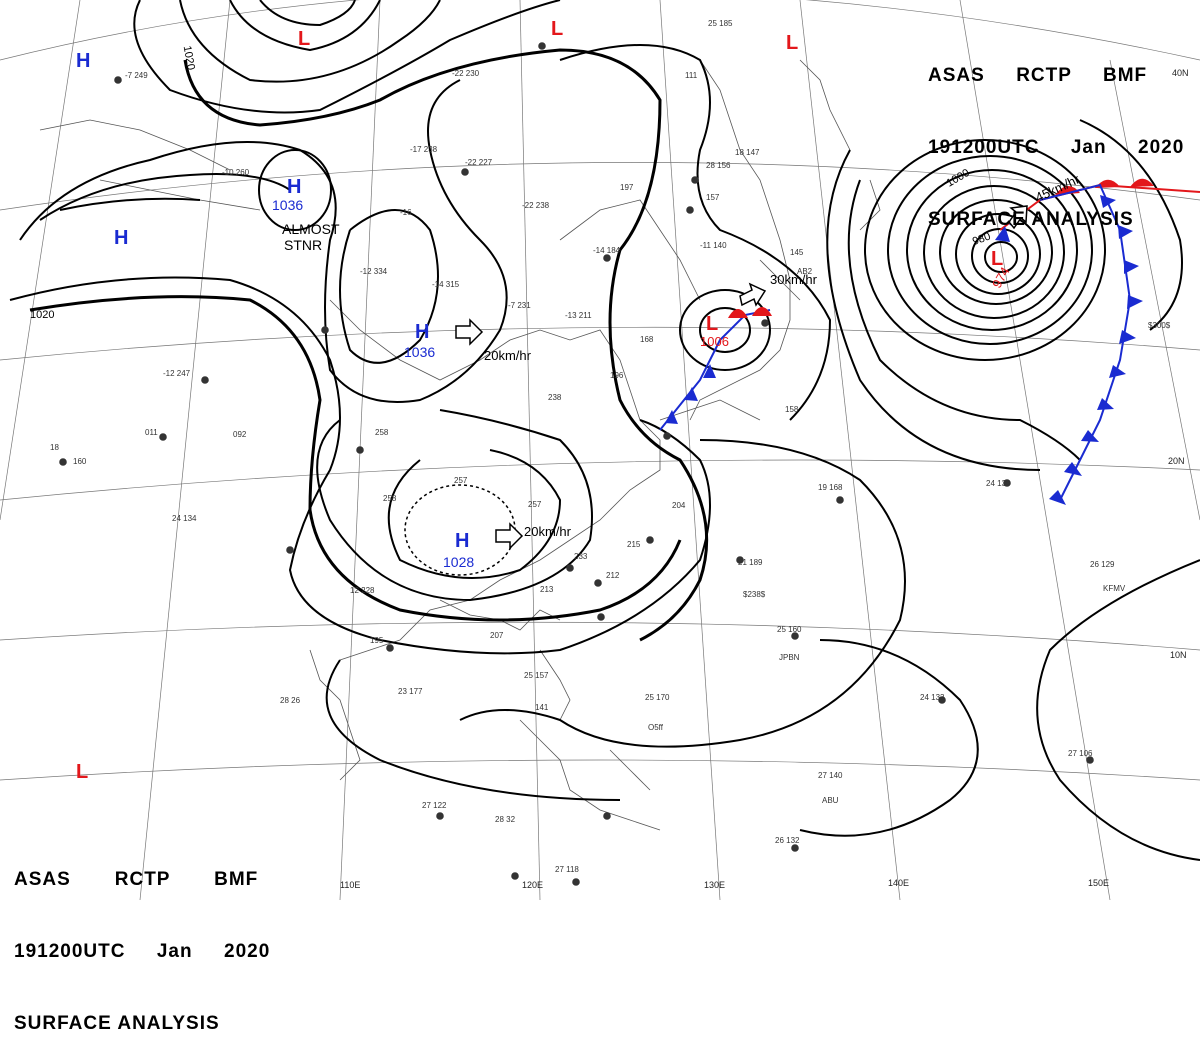  I want to click on svg-text: -13 211, so click(578, 315).